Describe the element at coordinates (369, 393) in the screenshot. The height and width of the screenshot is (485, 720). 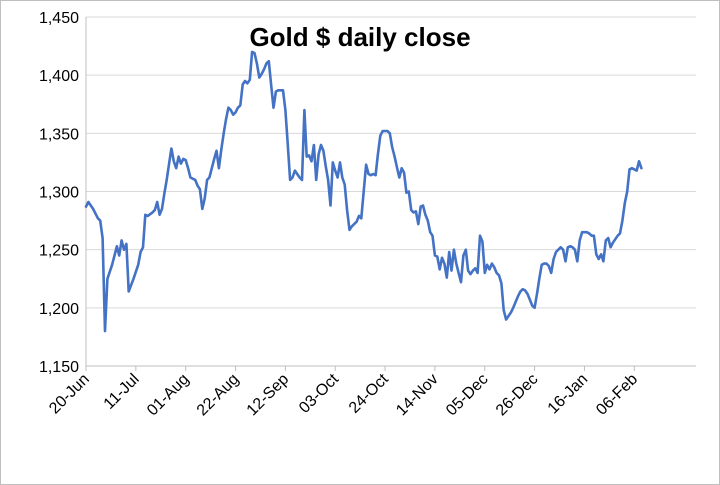
I see `x-tick-label: 24-Oct` at that location.